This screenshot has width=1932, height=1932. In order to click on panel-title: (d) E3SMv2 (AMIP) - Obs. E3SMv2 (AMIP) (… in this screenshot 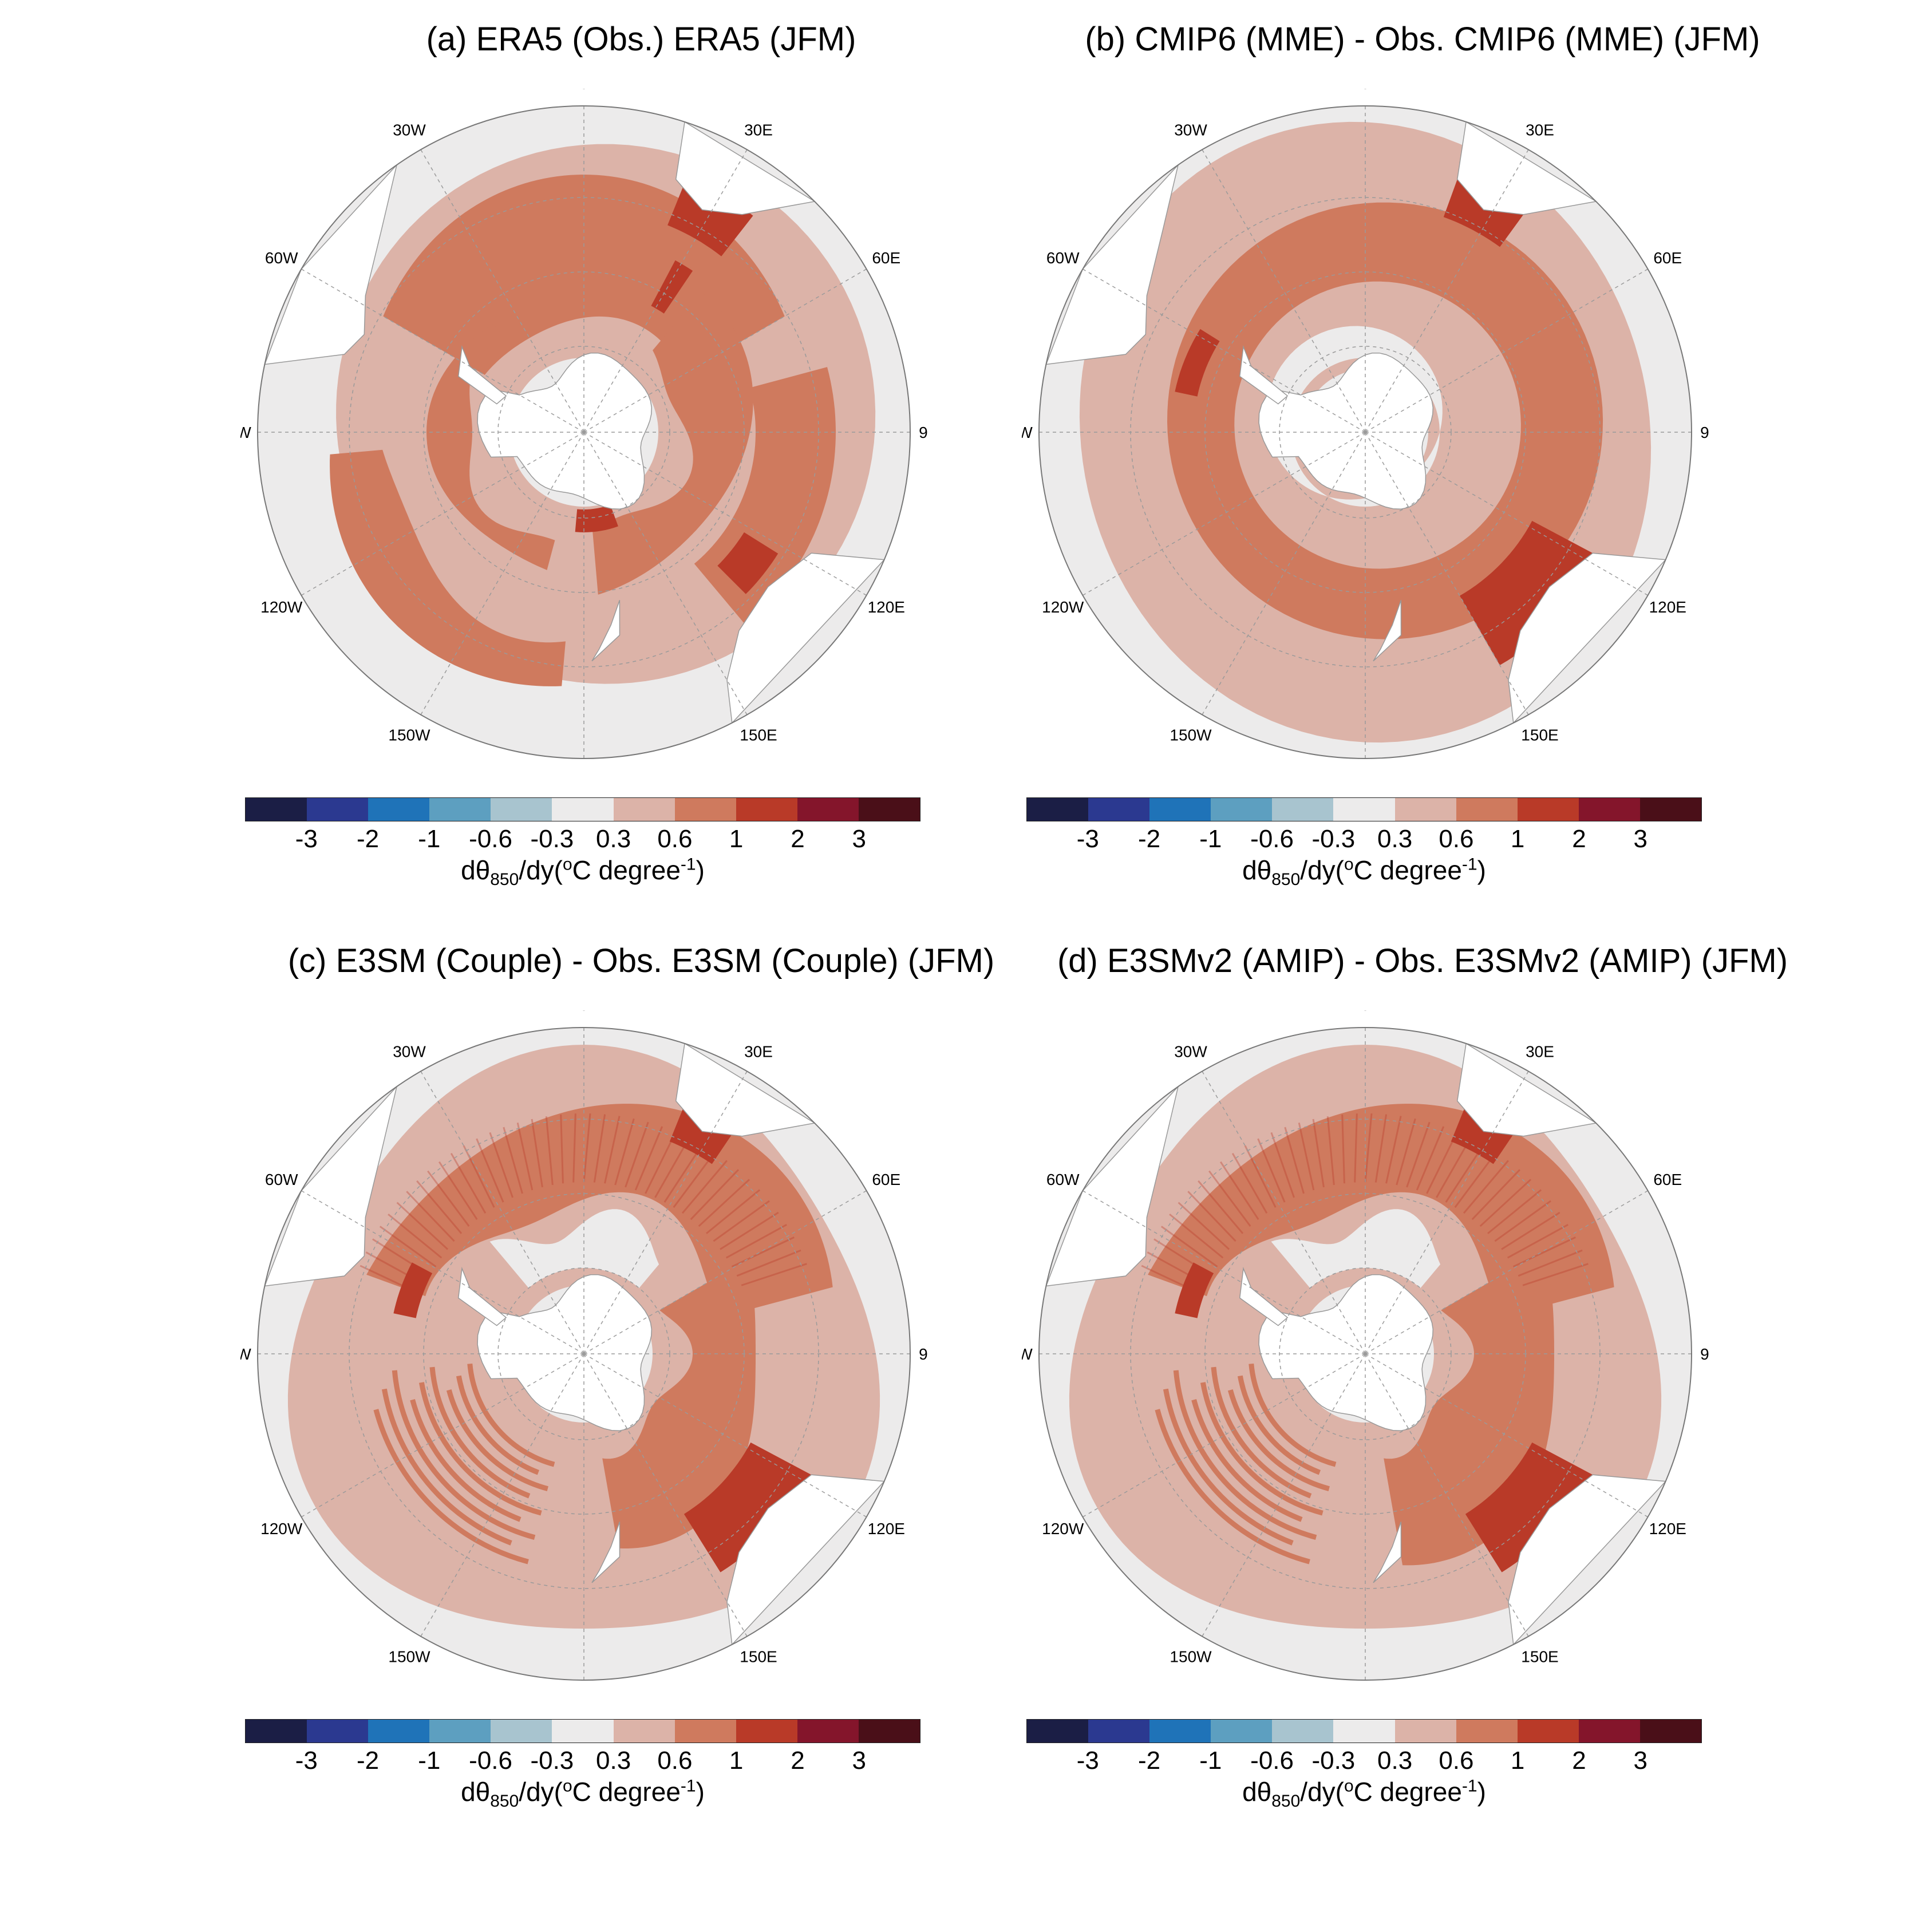, I will do `click(1422, 960)`.